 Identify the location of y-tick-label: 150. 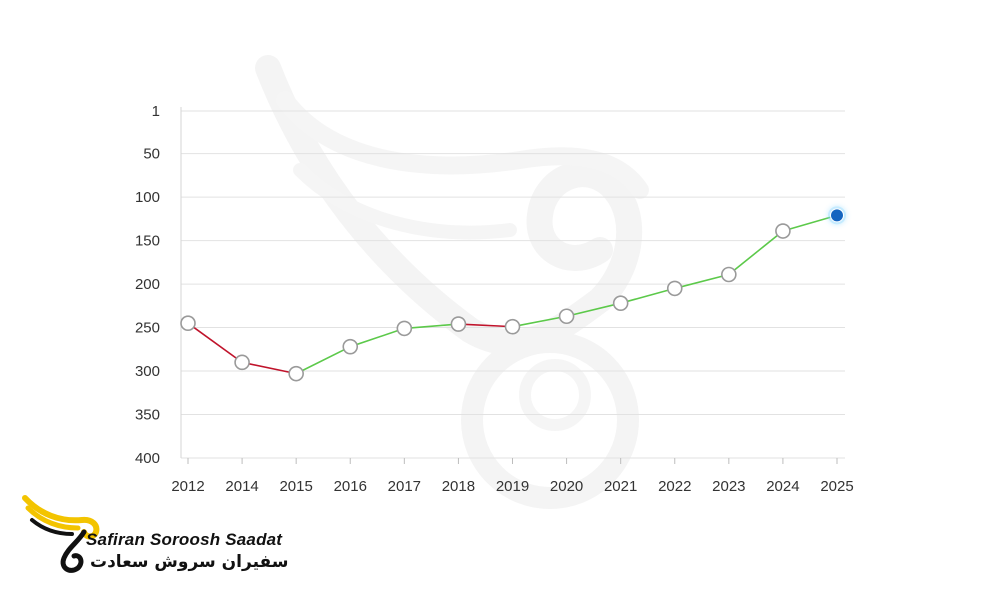
(147, 241).